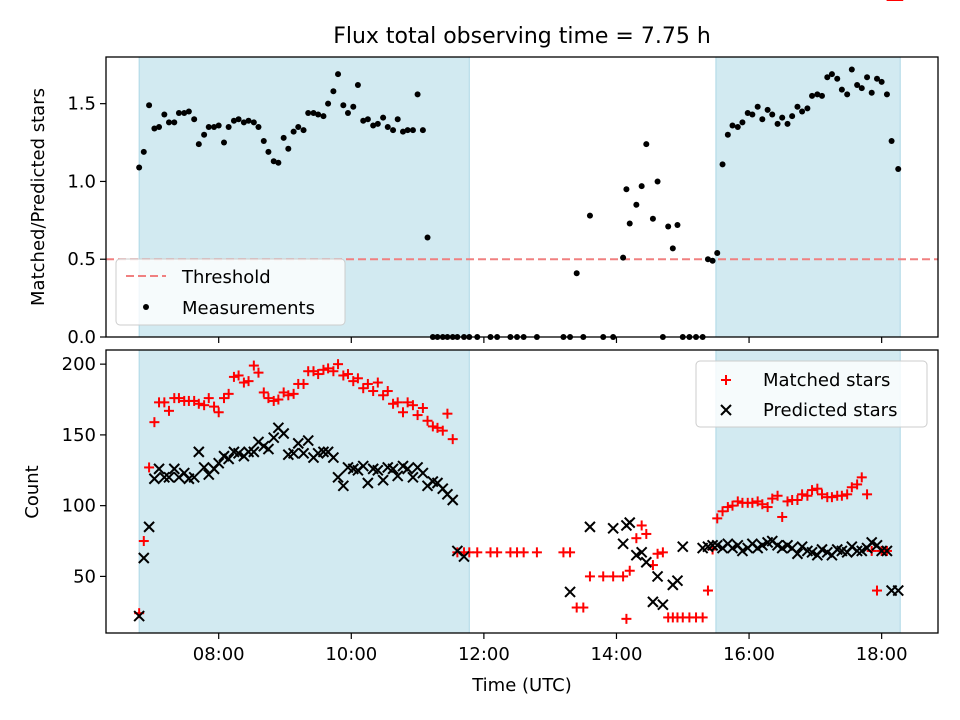 This screenshot has width=960, height=720. Describe the element at coordinates (351, 654) in the screenshot. I see `x-tick-label: 10:00` at that location.